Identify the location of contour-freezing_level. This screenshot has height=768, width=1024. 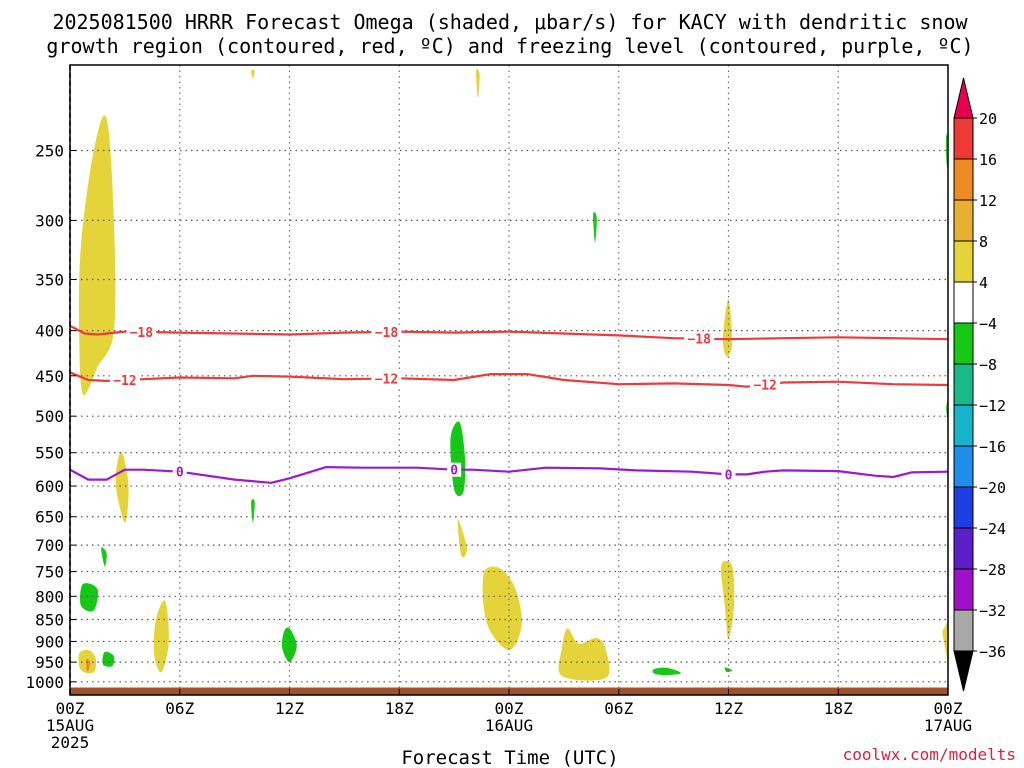
(509, 475).